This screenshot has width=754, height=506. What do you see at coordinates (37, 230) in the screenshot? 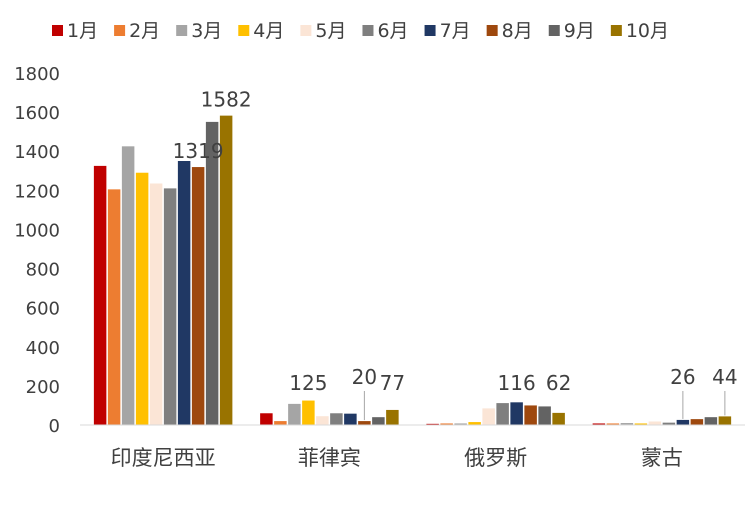
I see `y-tick-label: 1000` at bounding box center [37, 230].